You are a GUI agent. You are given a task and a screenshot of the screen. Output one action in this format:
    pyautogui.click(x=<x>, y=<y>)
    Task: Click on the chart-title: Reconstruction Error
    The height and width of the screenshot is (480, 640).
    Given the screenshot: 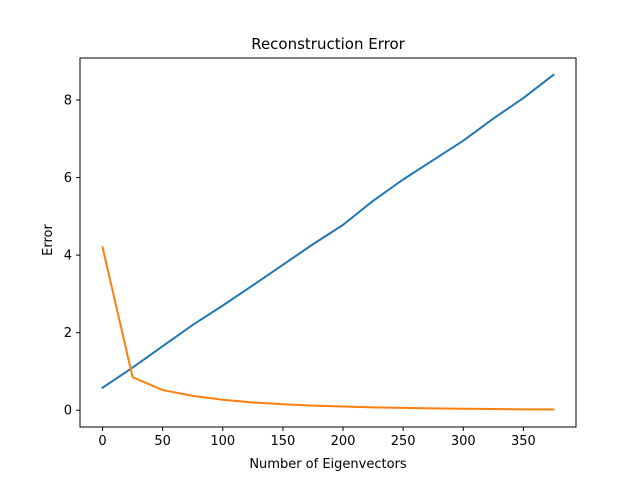 What is the action you would take?
    pyautogui.click(x=328, y=44)
    